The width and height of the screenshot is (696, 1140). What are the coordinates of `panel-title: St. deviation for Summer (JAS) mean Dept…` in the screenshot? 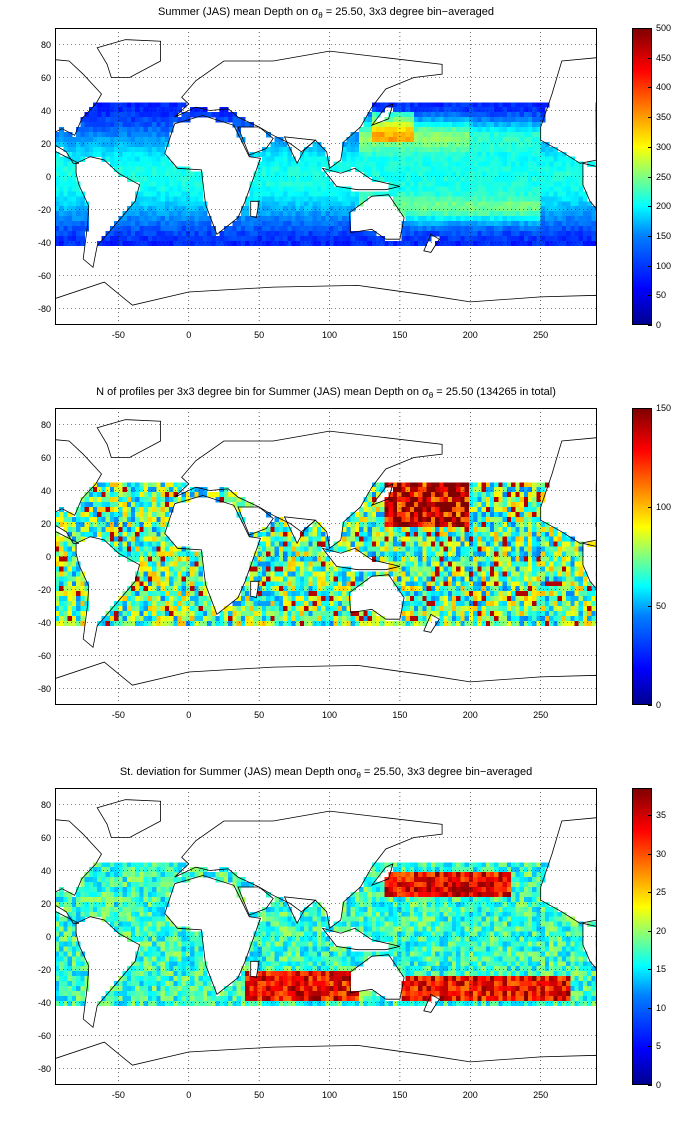 It's located at (326, 773).